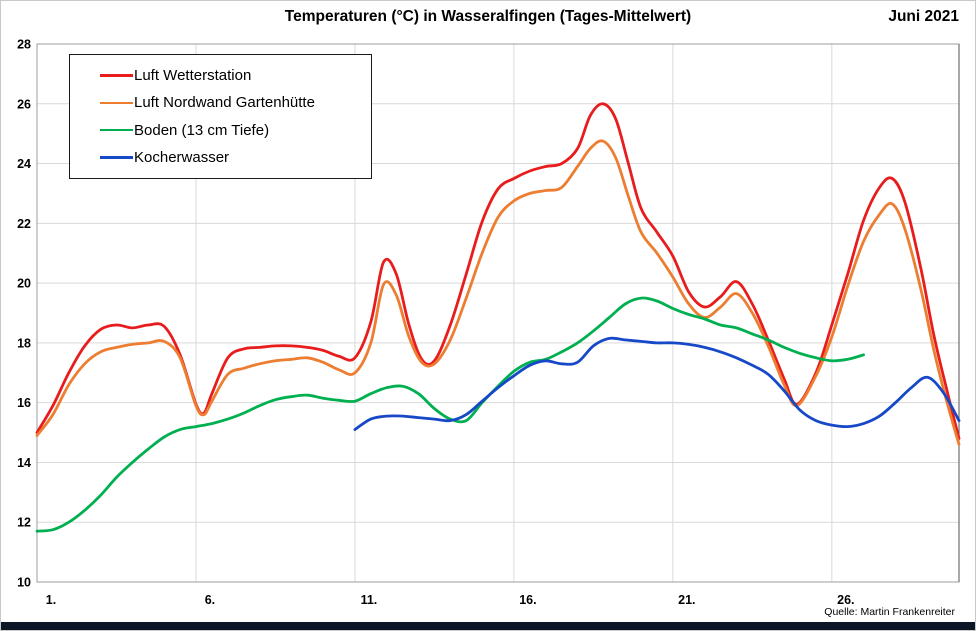 Image resolution: width=976 pixels, height=631 pixels. Describe the element at coordinates (193, 76) in the screenshot. I see `legend-label: Luft Wetterstation` at that location.